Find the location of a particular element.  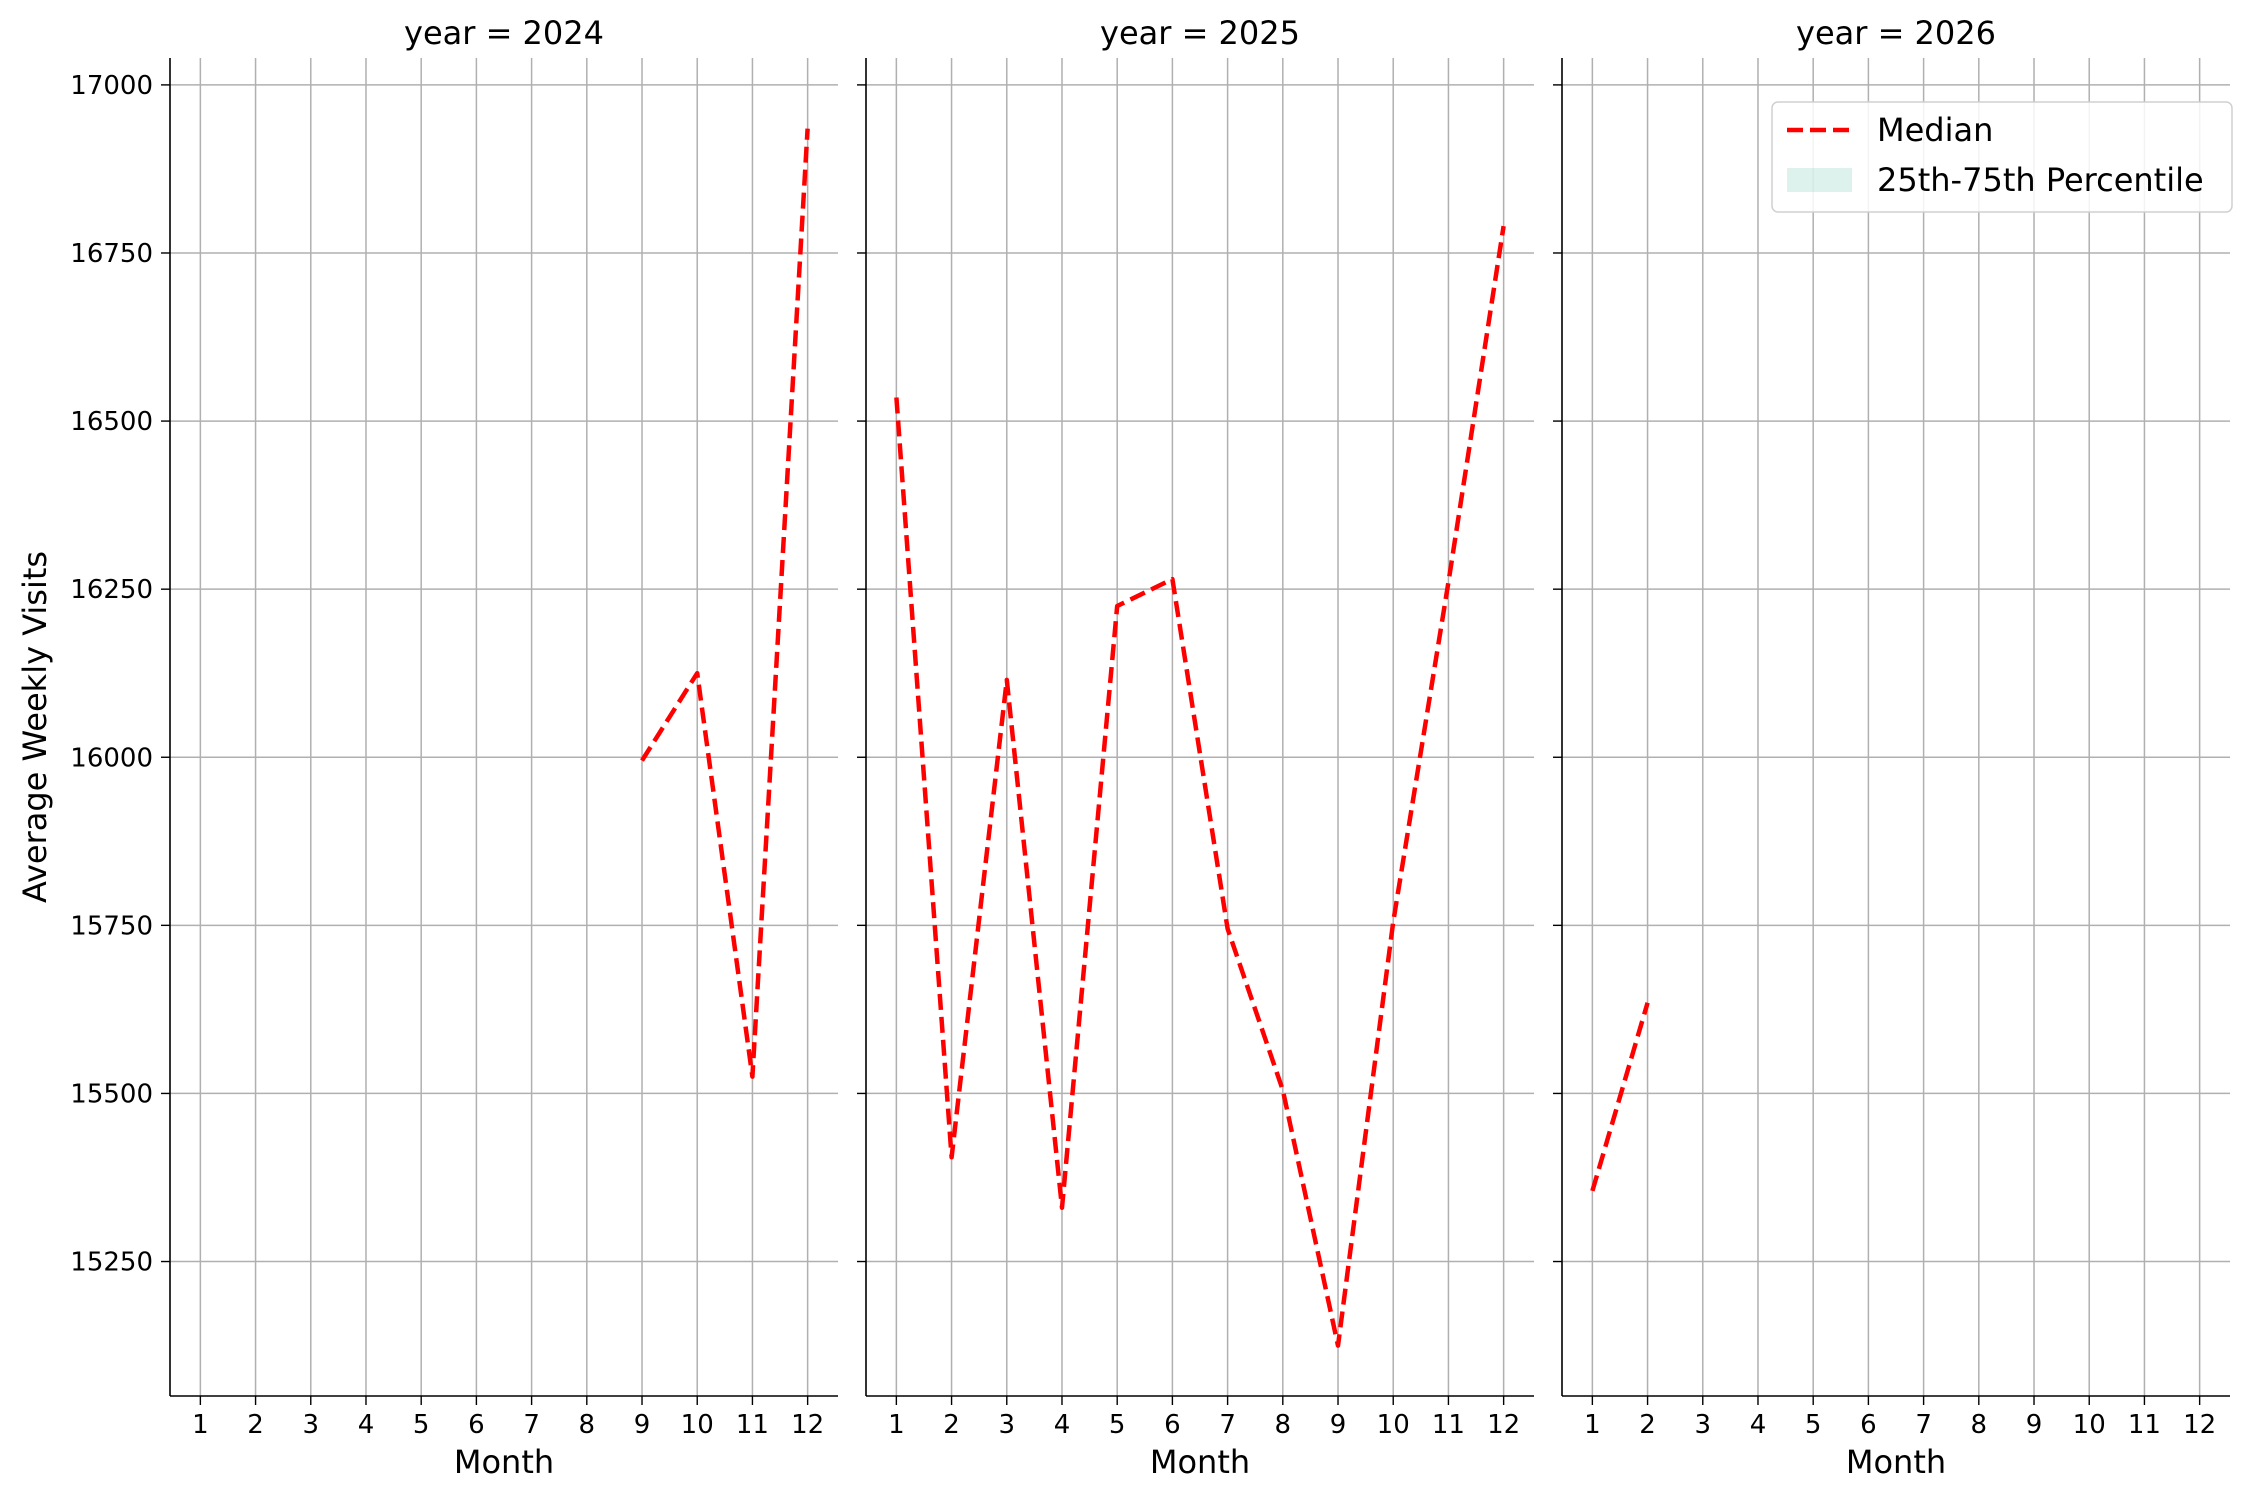

panel-title: year = 2026 is located at coordinates (1896, 33).